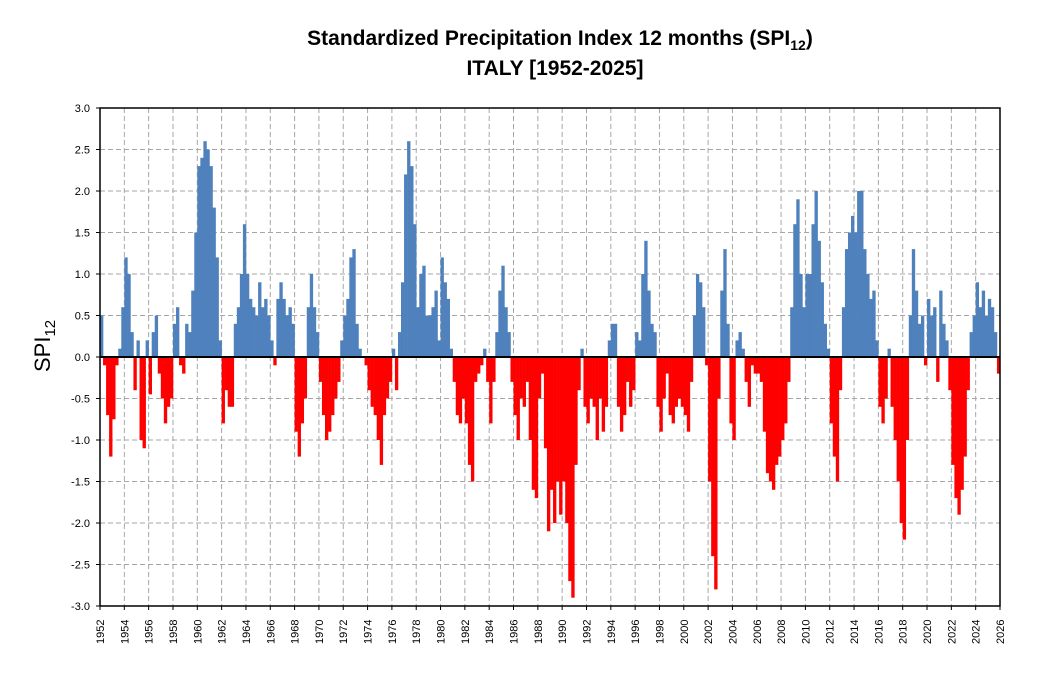 The width and height of the screenshot is (1048, 689). What do you see at coordinates (733, 632) in the screenshot?
I see `x-tick-label: 2004` at bounding box center [733, 632].